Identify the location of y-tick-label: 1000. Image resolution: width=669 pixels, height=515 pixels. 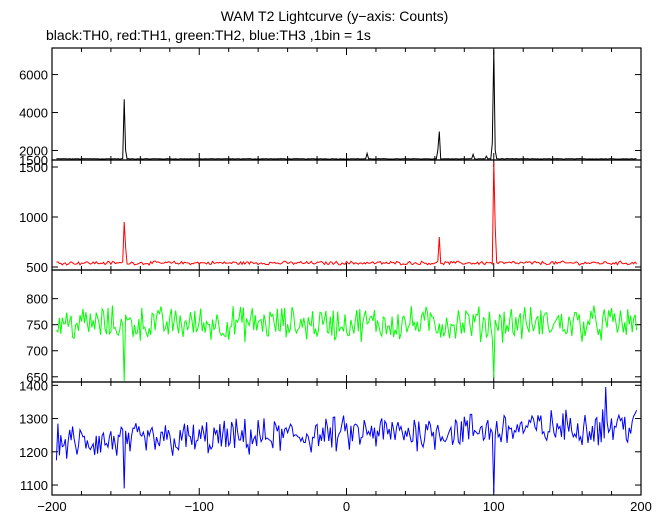
(33, 217).